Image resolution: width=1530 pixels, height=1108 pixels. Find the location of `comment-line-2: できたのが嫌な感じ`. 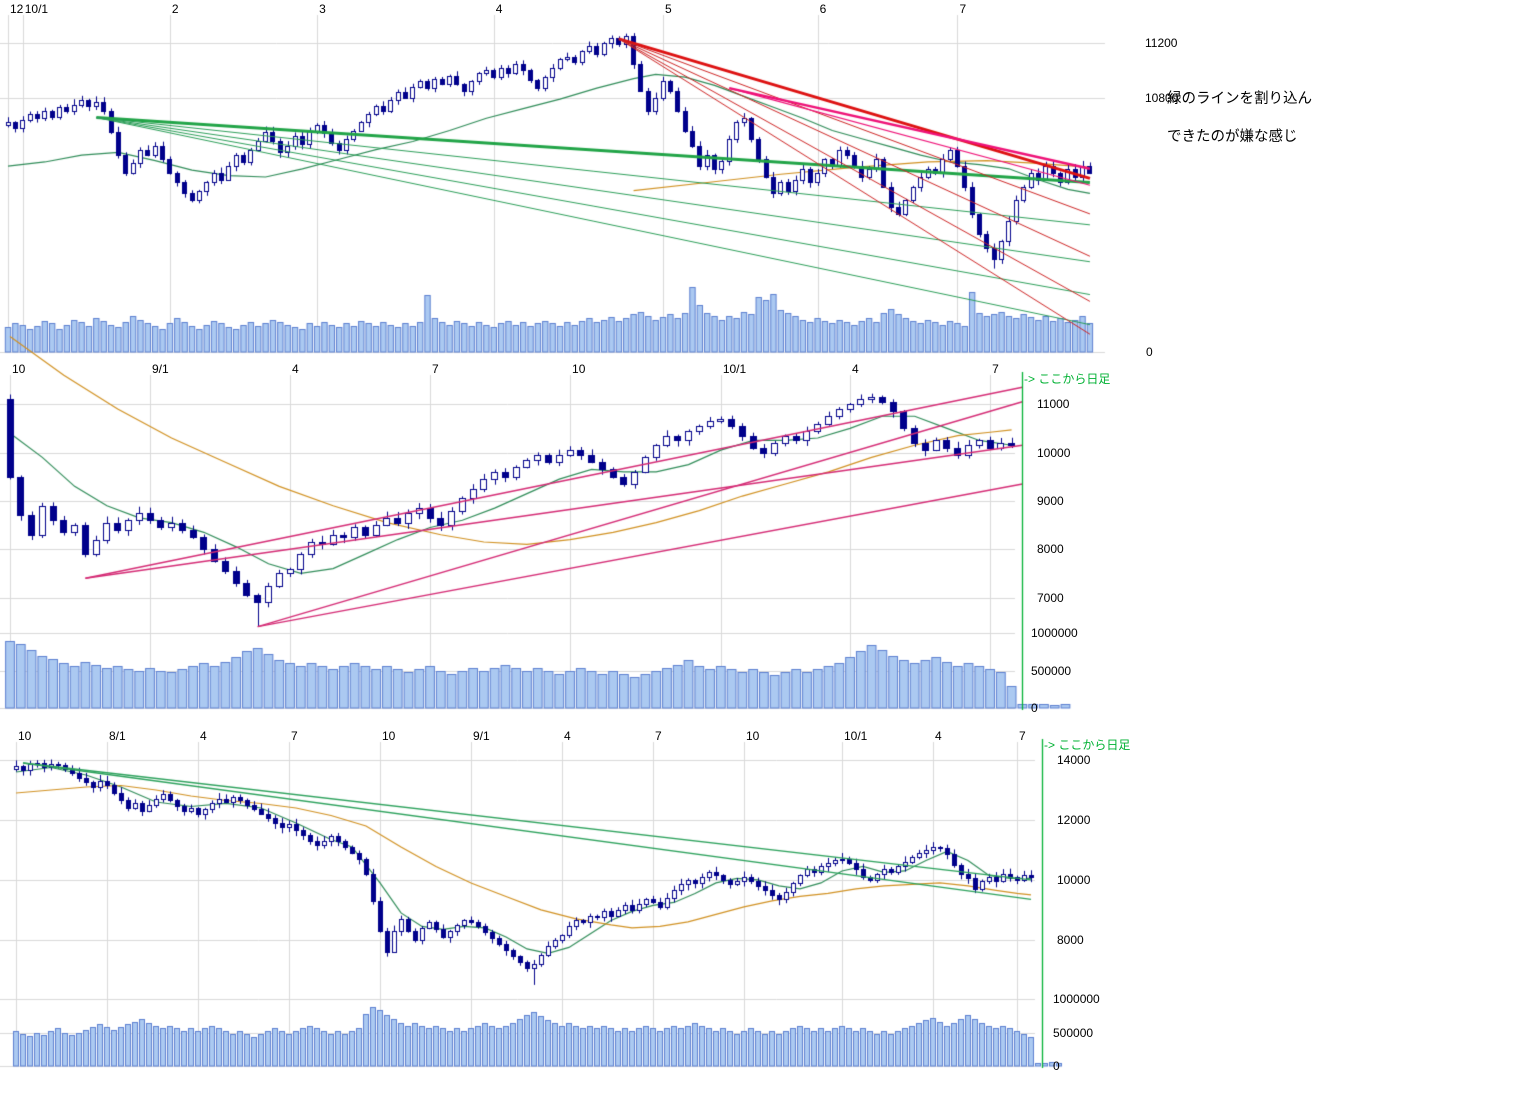

comment-line-2: できたのが嫌な感じ is located at coordinates (1232, 137).